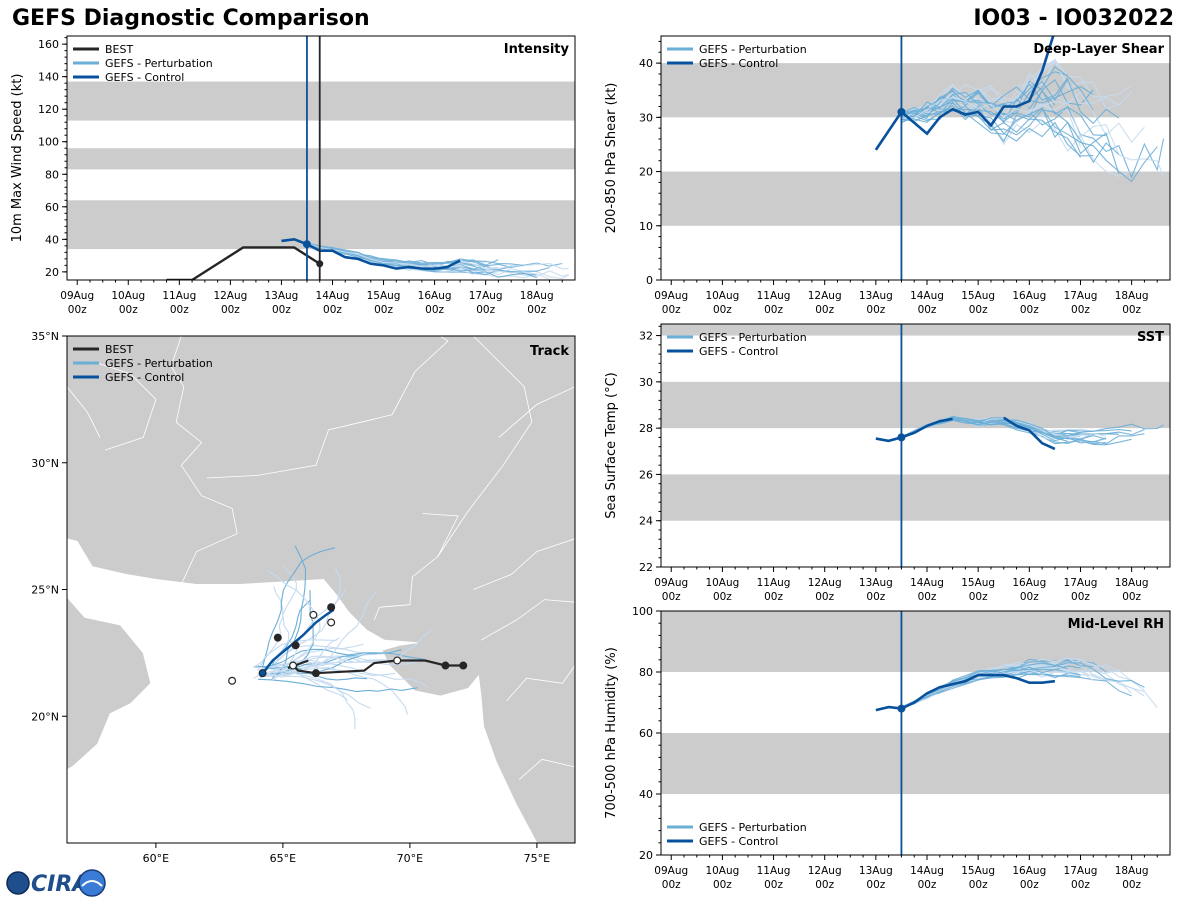 This screenshot has height=904, width=1200. I want to click on y-tick-label: 26, so click(646, 474).